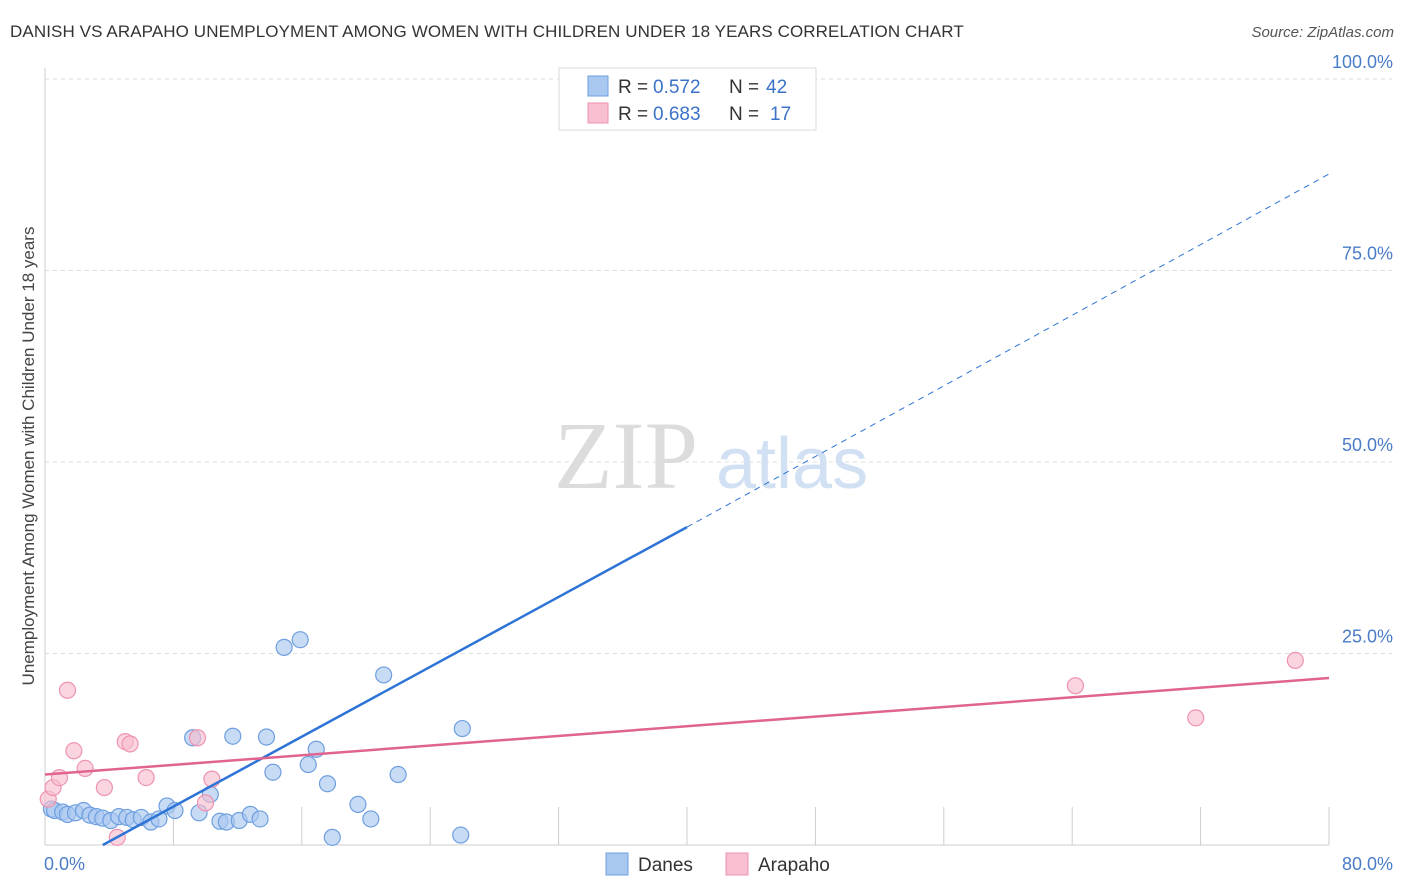 The width and height of the screenshot is (1406, 892). Describe the element at coordinates (677, 87) in the screenshot. I see `legend-danes-r-value: 0.572` at that location.